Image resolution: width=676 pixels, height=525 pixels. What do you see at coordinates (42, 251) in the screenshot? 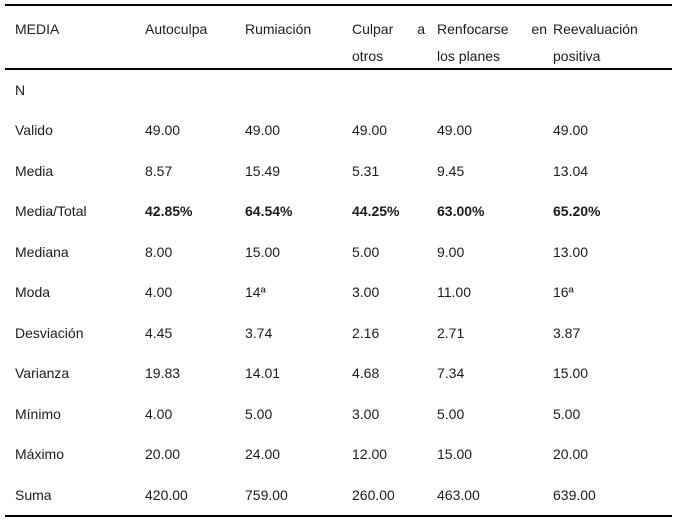
I see `row-label: Mediana` at bounding box center [42, 251].